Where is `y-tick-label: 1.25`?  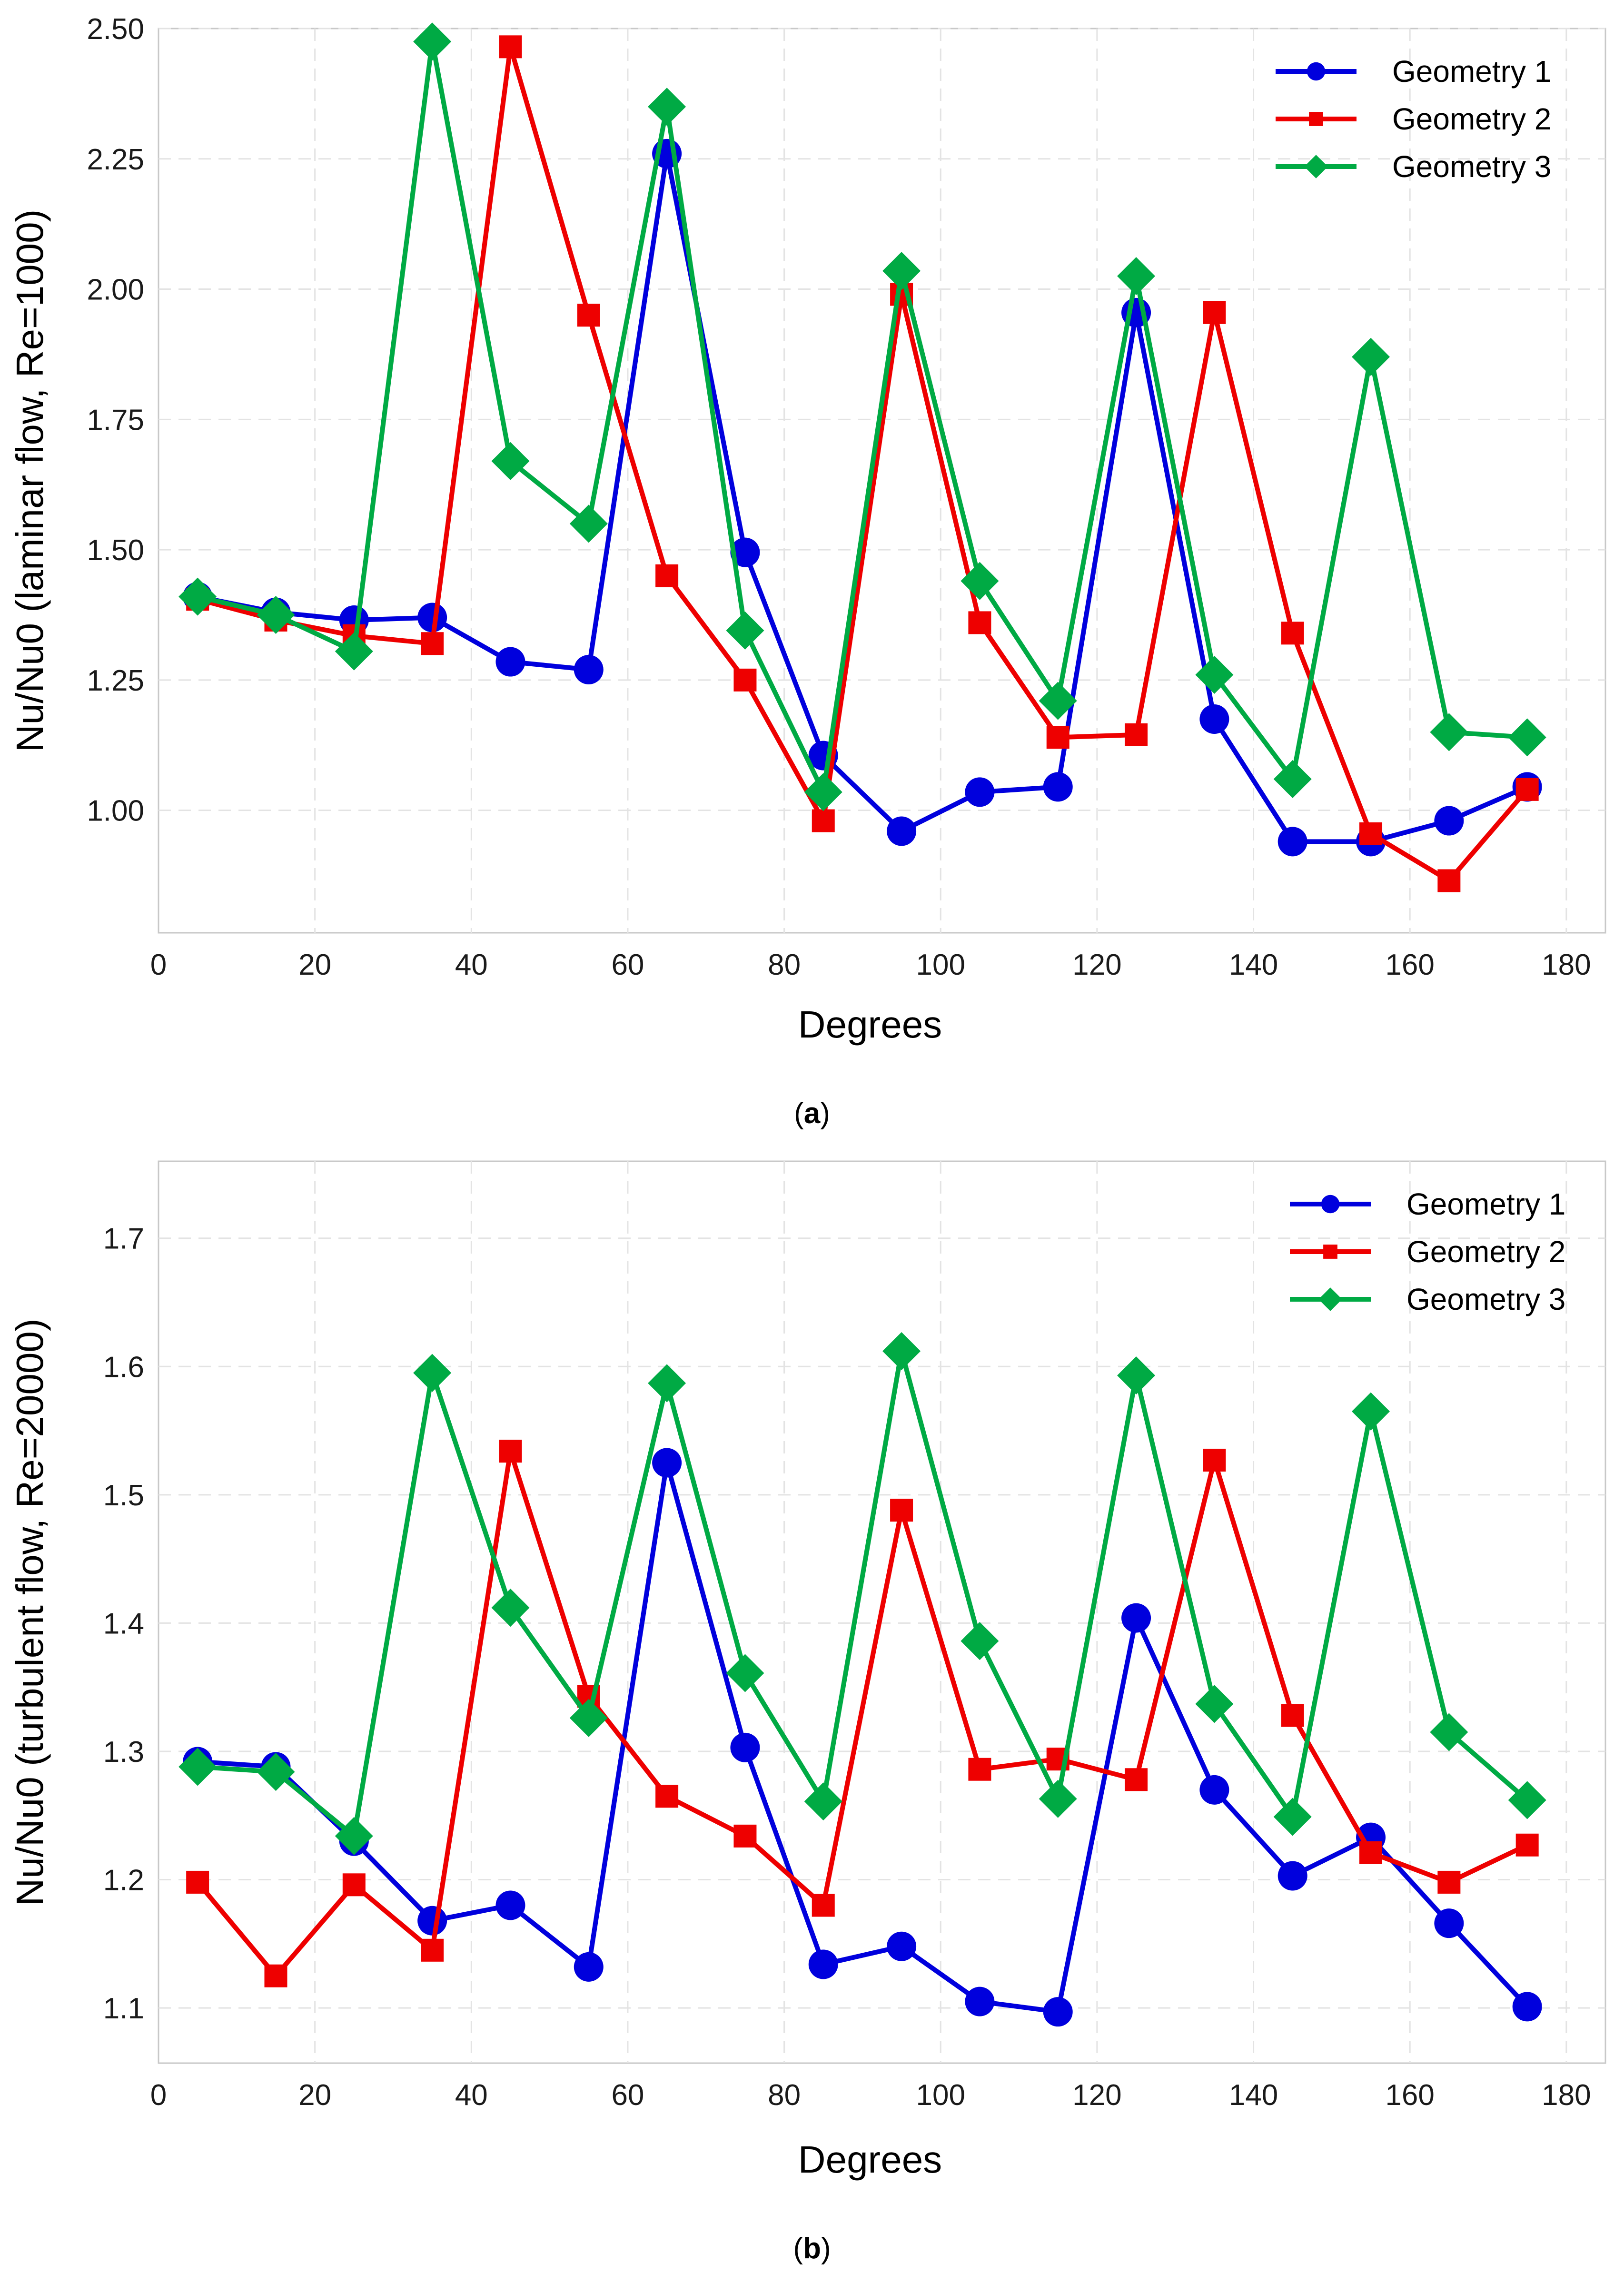 y-tick-label: 1.25 is located at coordinates (115, 680).